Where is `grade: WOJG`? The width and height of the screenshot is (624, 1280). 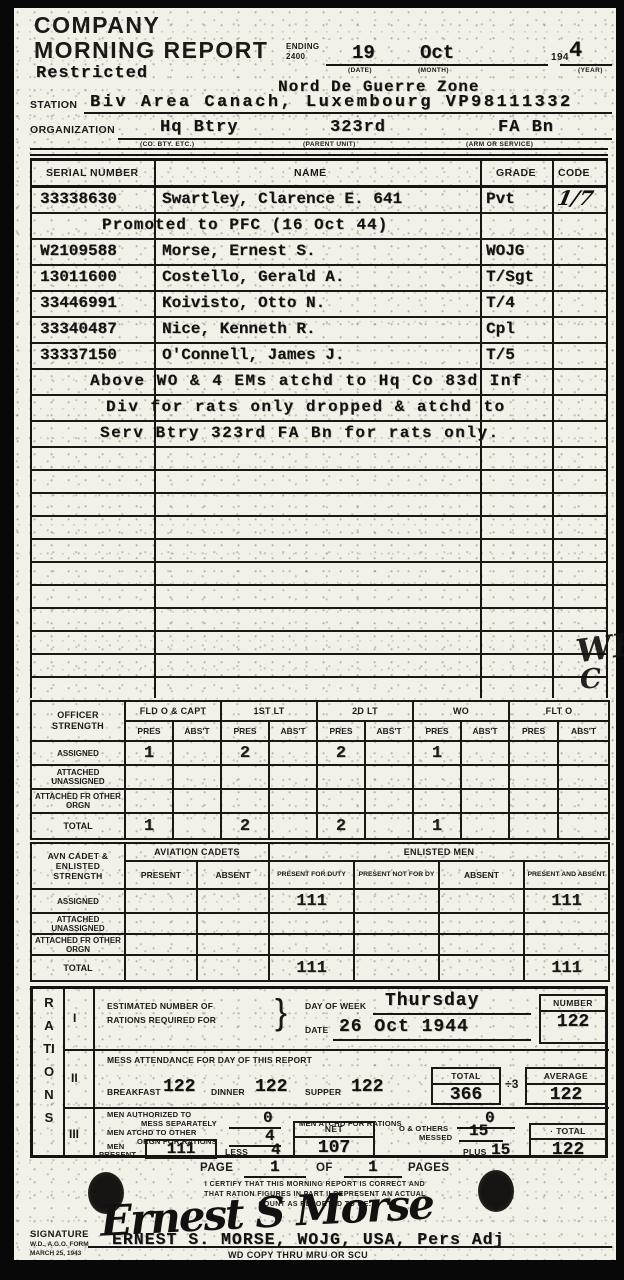 grade: WOJG is located at coordinates (505, 251).